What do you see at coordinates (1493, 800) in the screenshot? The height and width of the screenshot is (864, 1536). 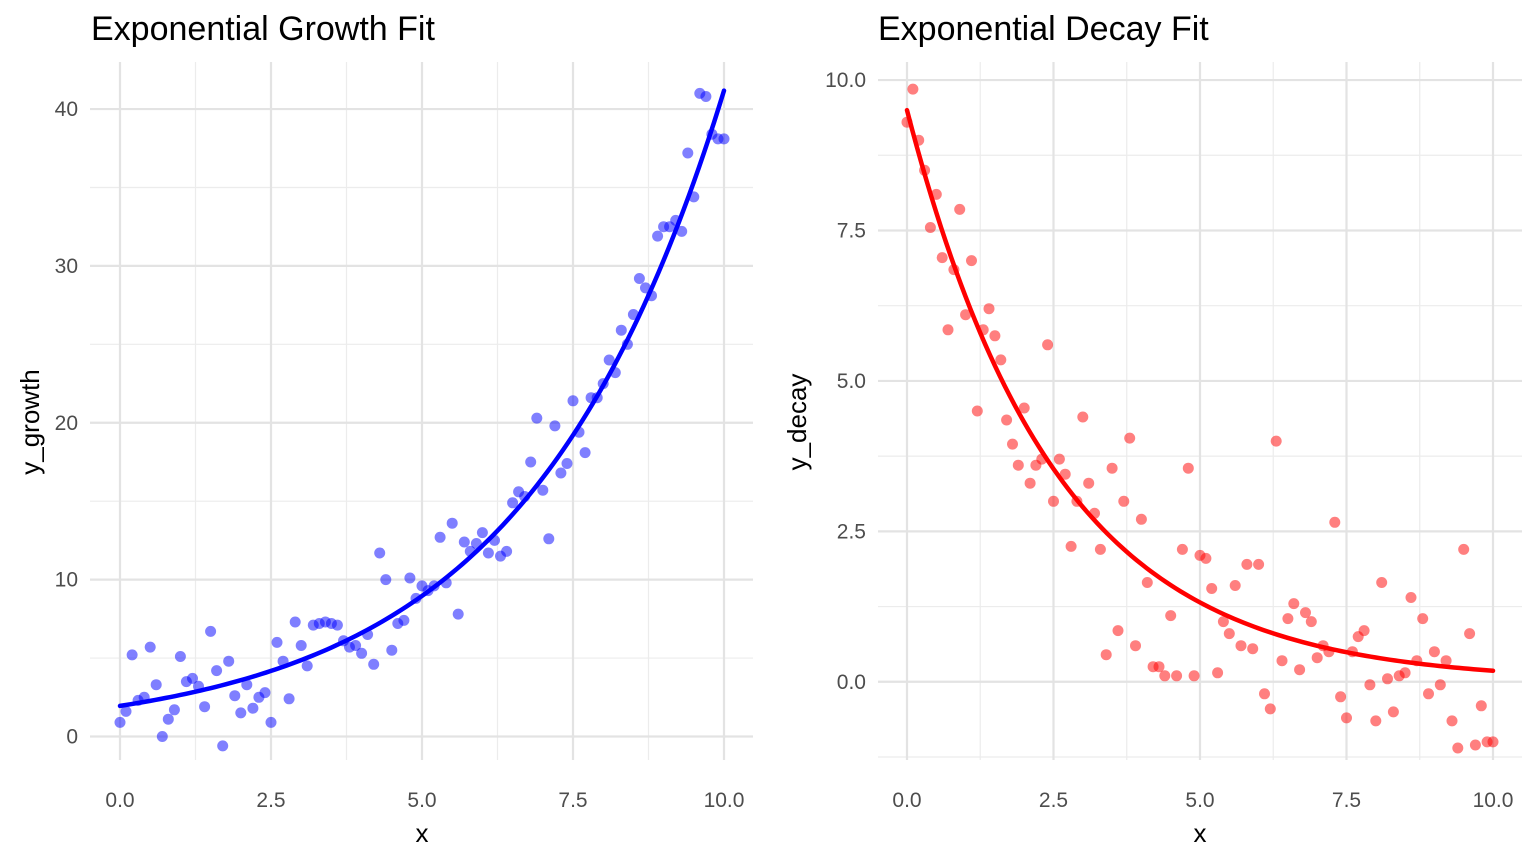 I see `decay-x-tick-label: 10.0` at bounding box center [1493, 800].